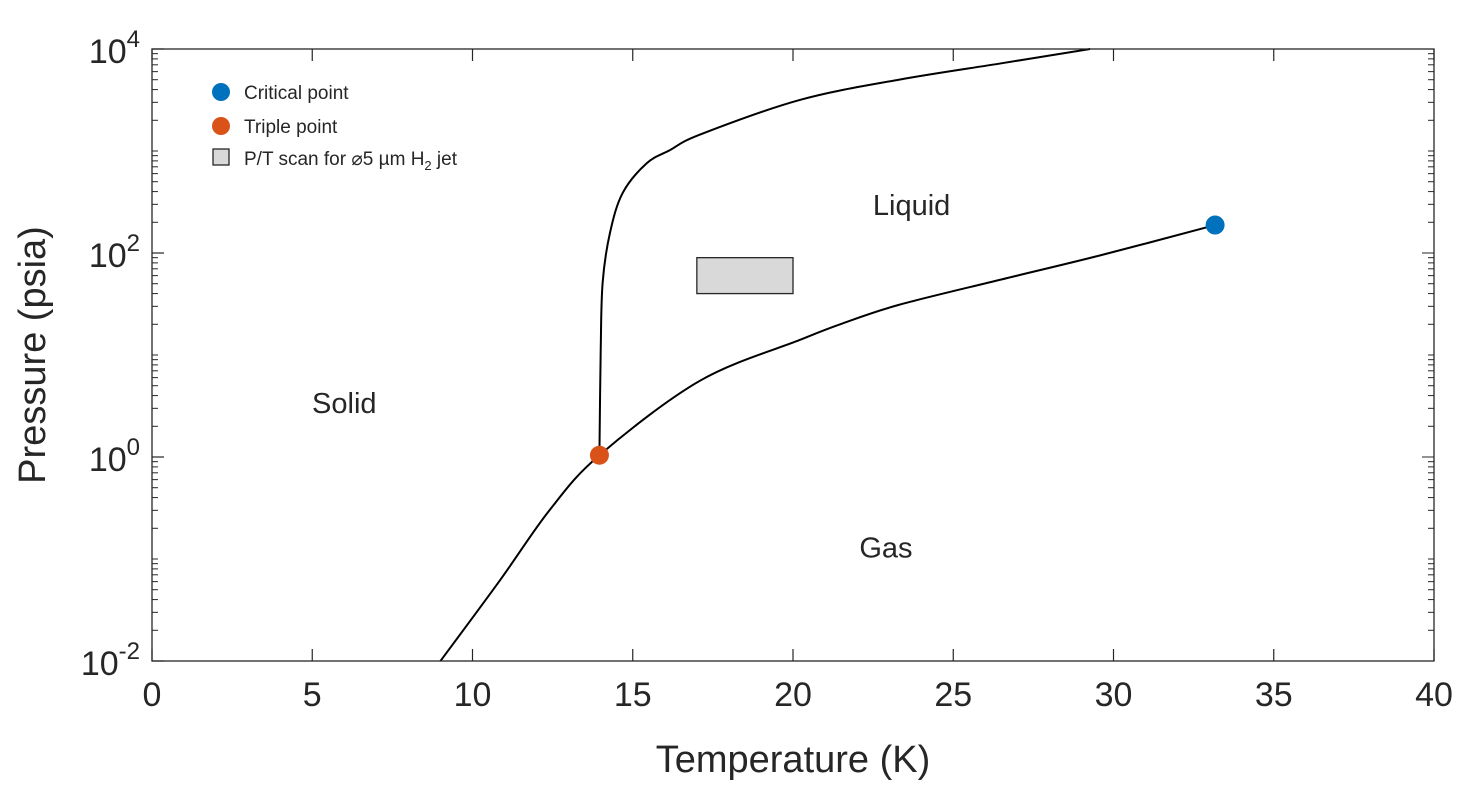 The height and width of the screenshot is (806, 1470). Describe the element at coordinates (114, 252) in the screenshot. I see `y-tick-label: 10²` at that location.